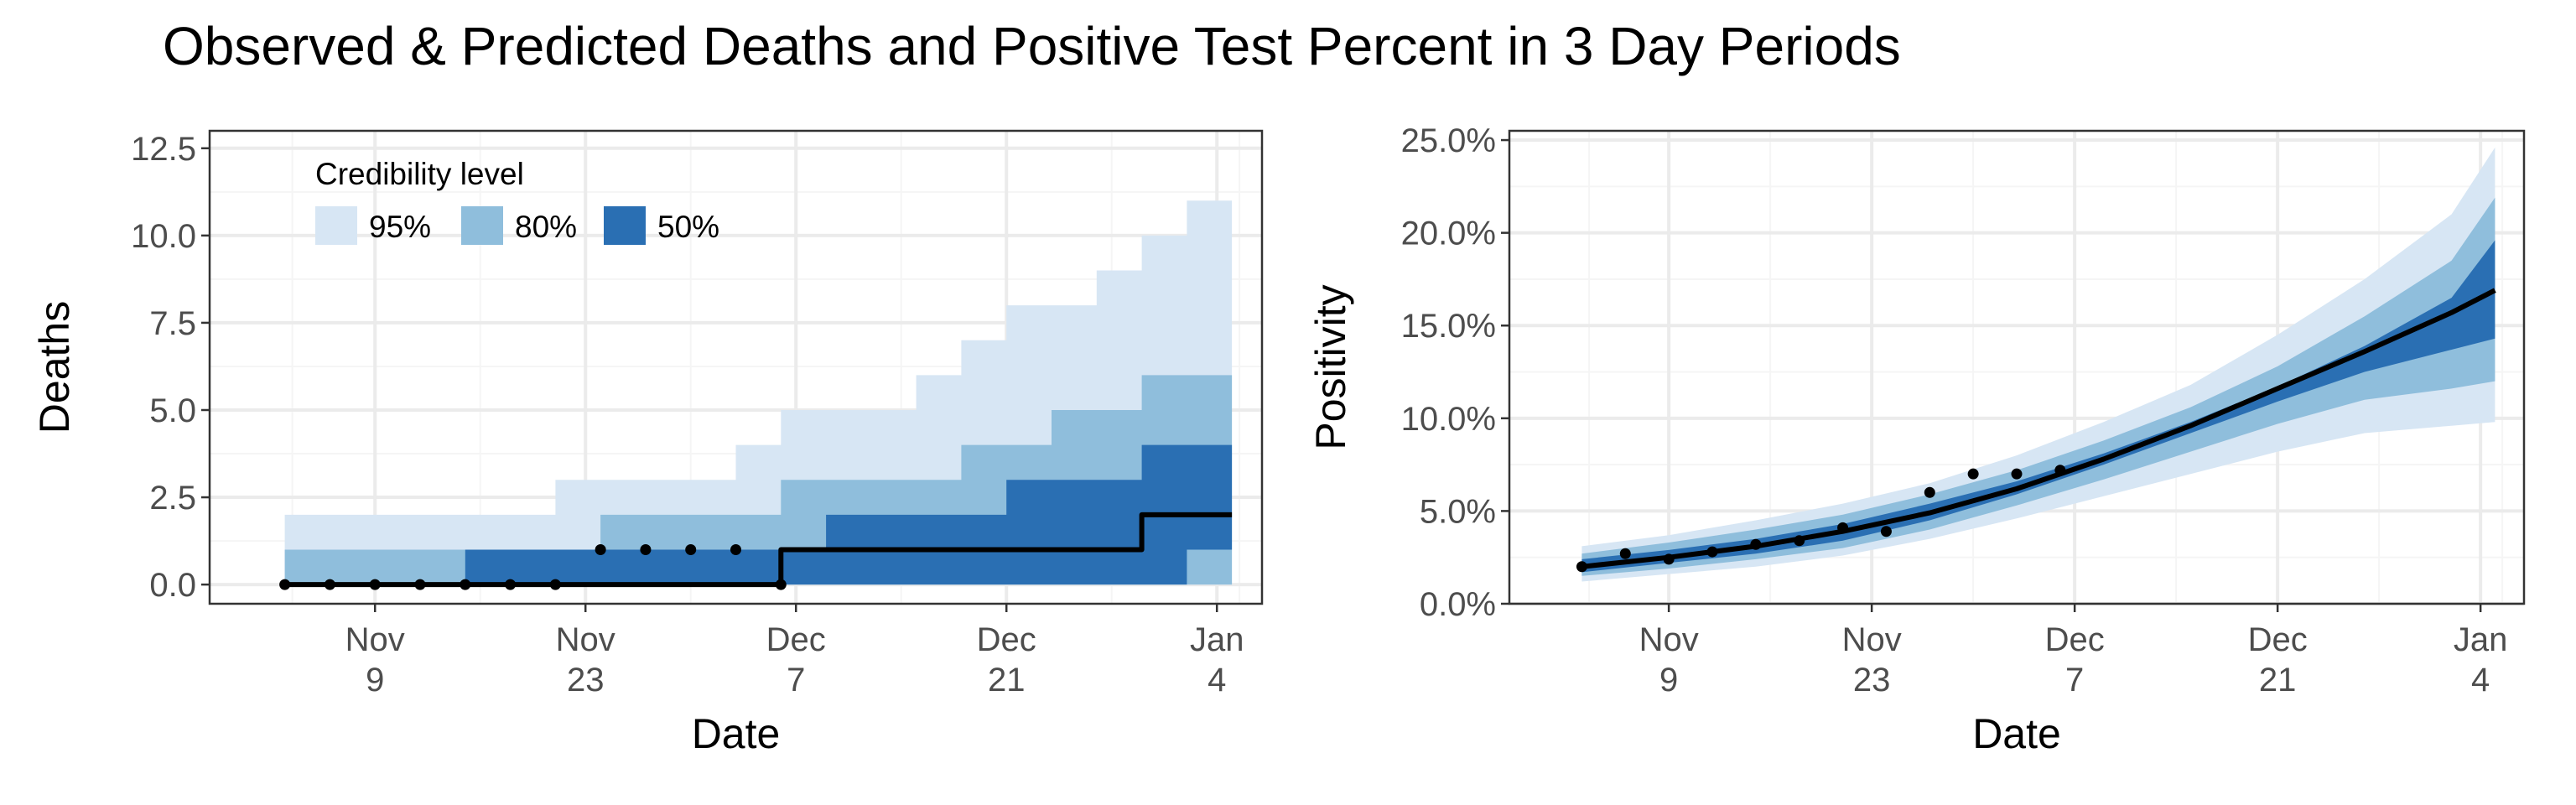  Describe the element at coordinates (1668, 680) in the screenshot. I see `positivity-x-tick-label-day: 9` at that location.